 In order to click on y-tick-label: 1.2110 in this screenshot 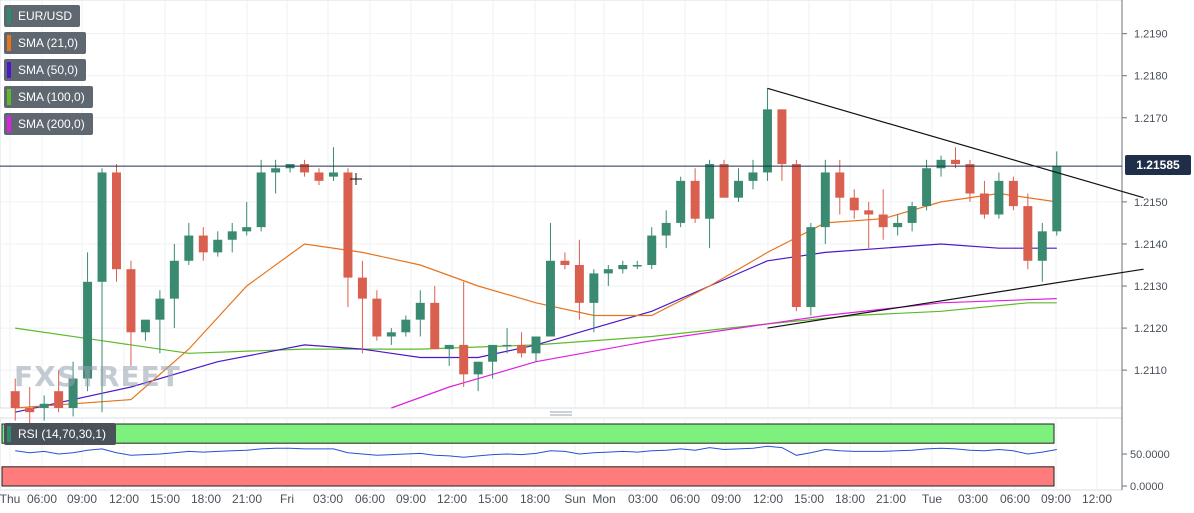, I will do `click(1150, 371)`.